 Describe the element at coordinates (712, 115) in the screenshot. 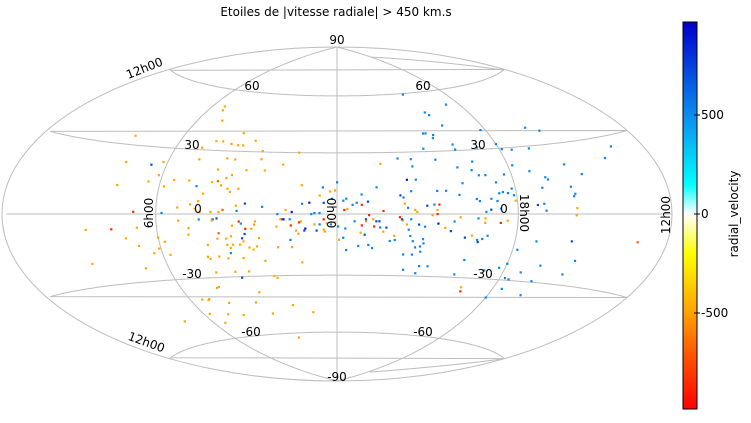

I see `colorbar-tick-label: 500` at that location.